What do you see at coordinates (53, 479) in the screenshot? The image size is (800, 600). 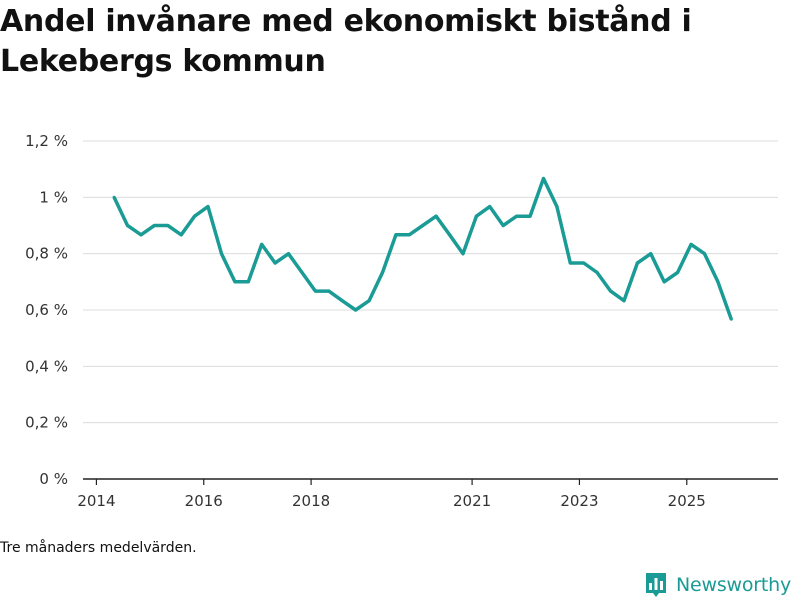 I see `y-tick-label: 0 %` at bounding box center [53, 479].